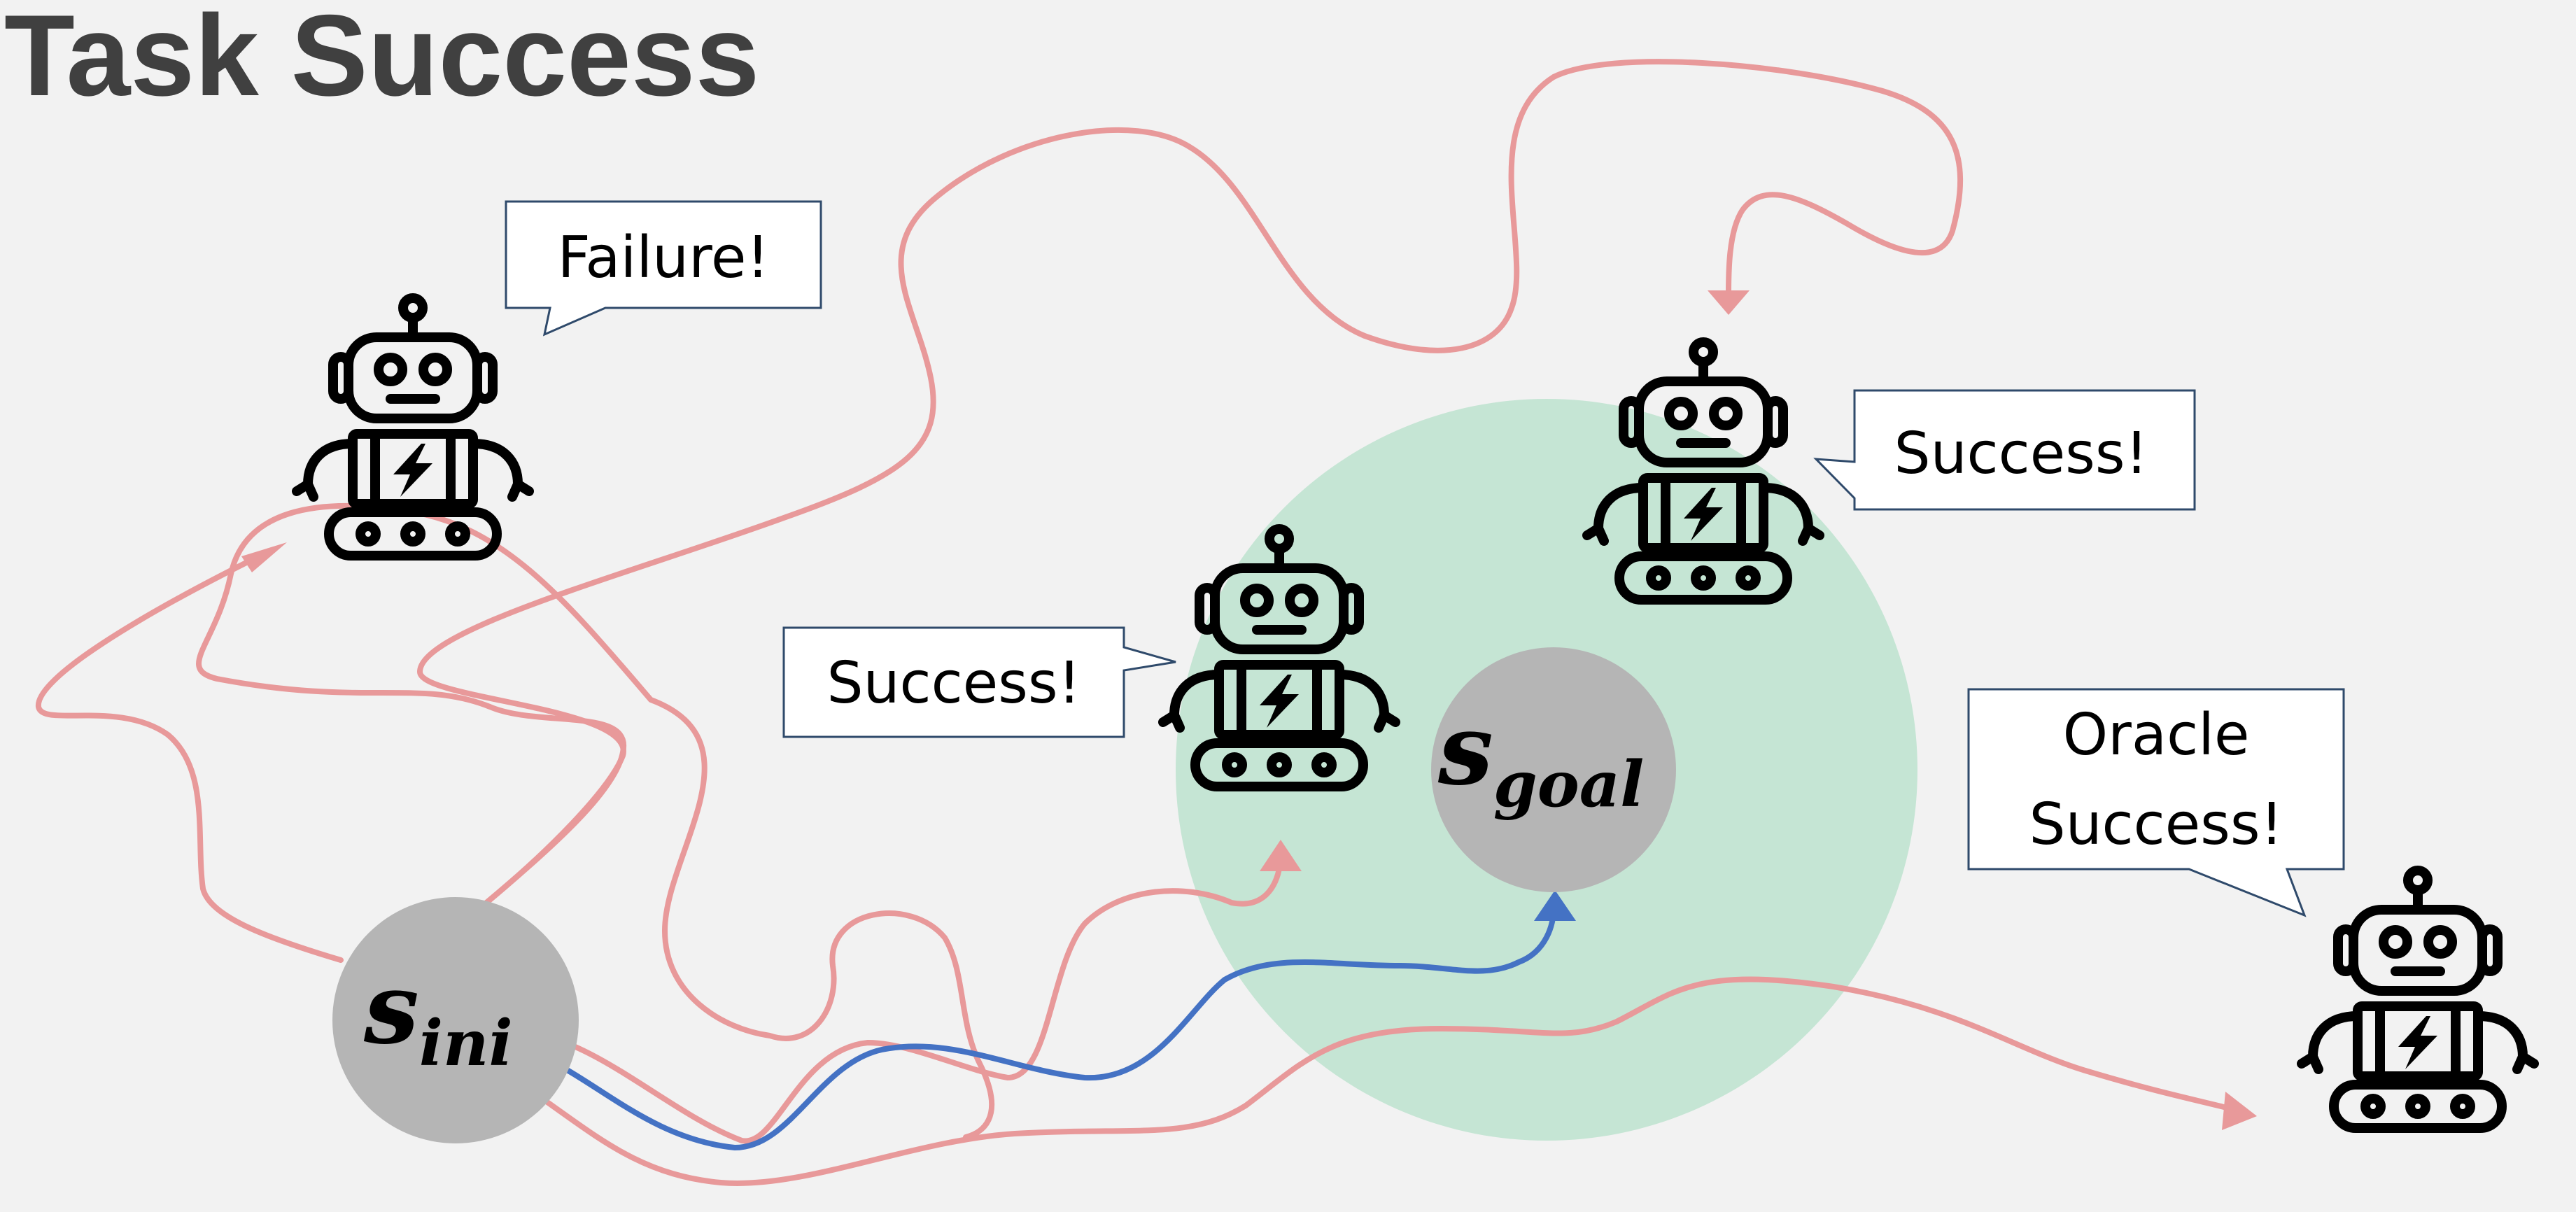  I want to click on oracle-path, so click(1387, 1081).